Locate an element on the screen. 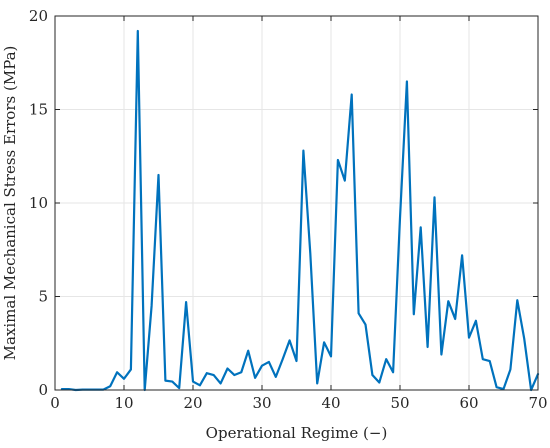  x-tick-label: 20 is located at coordinates (192, 403).